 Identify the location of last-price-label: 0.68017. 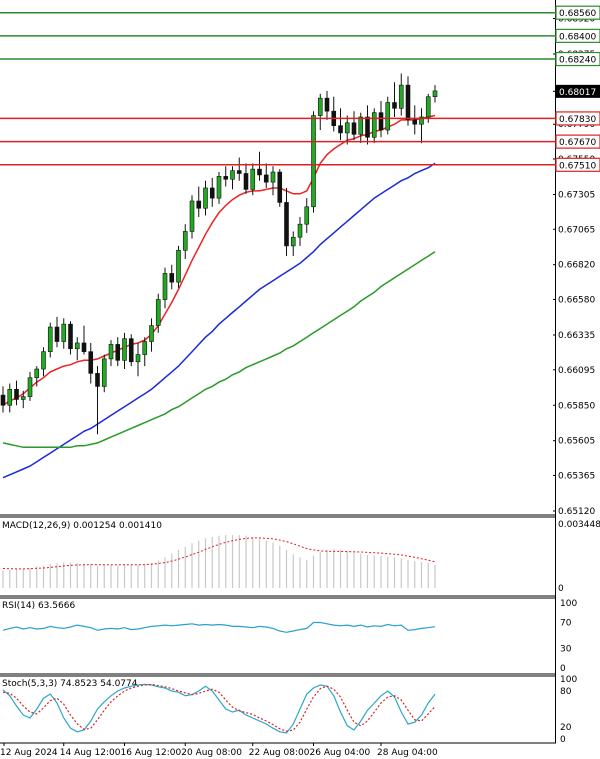
(578, 91).